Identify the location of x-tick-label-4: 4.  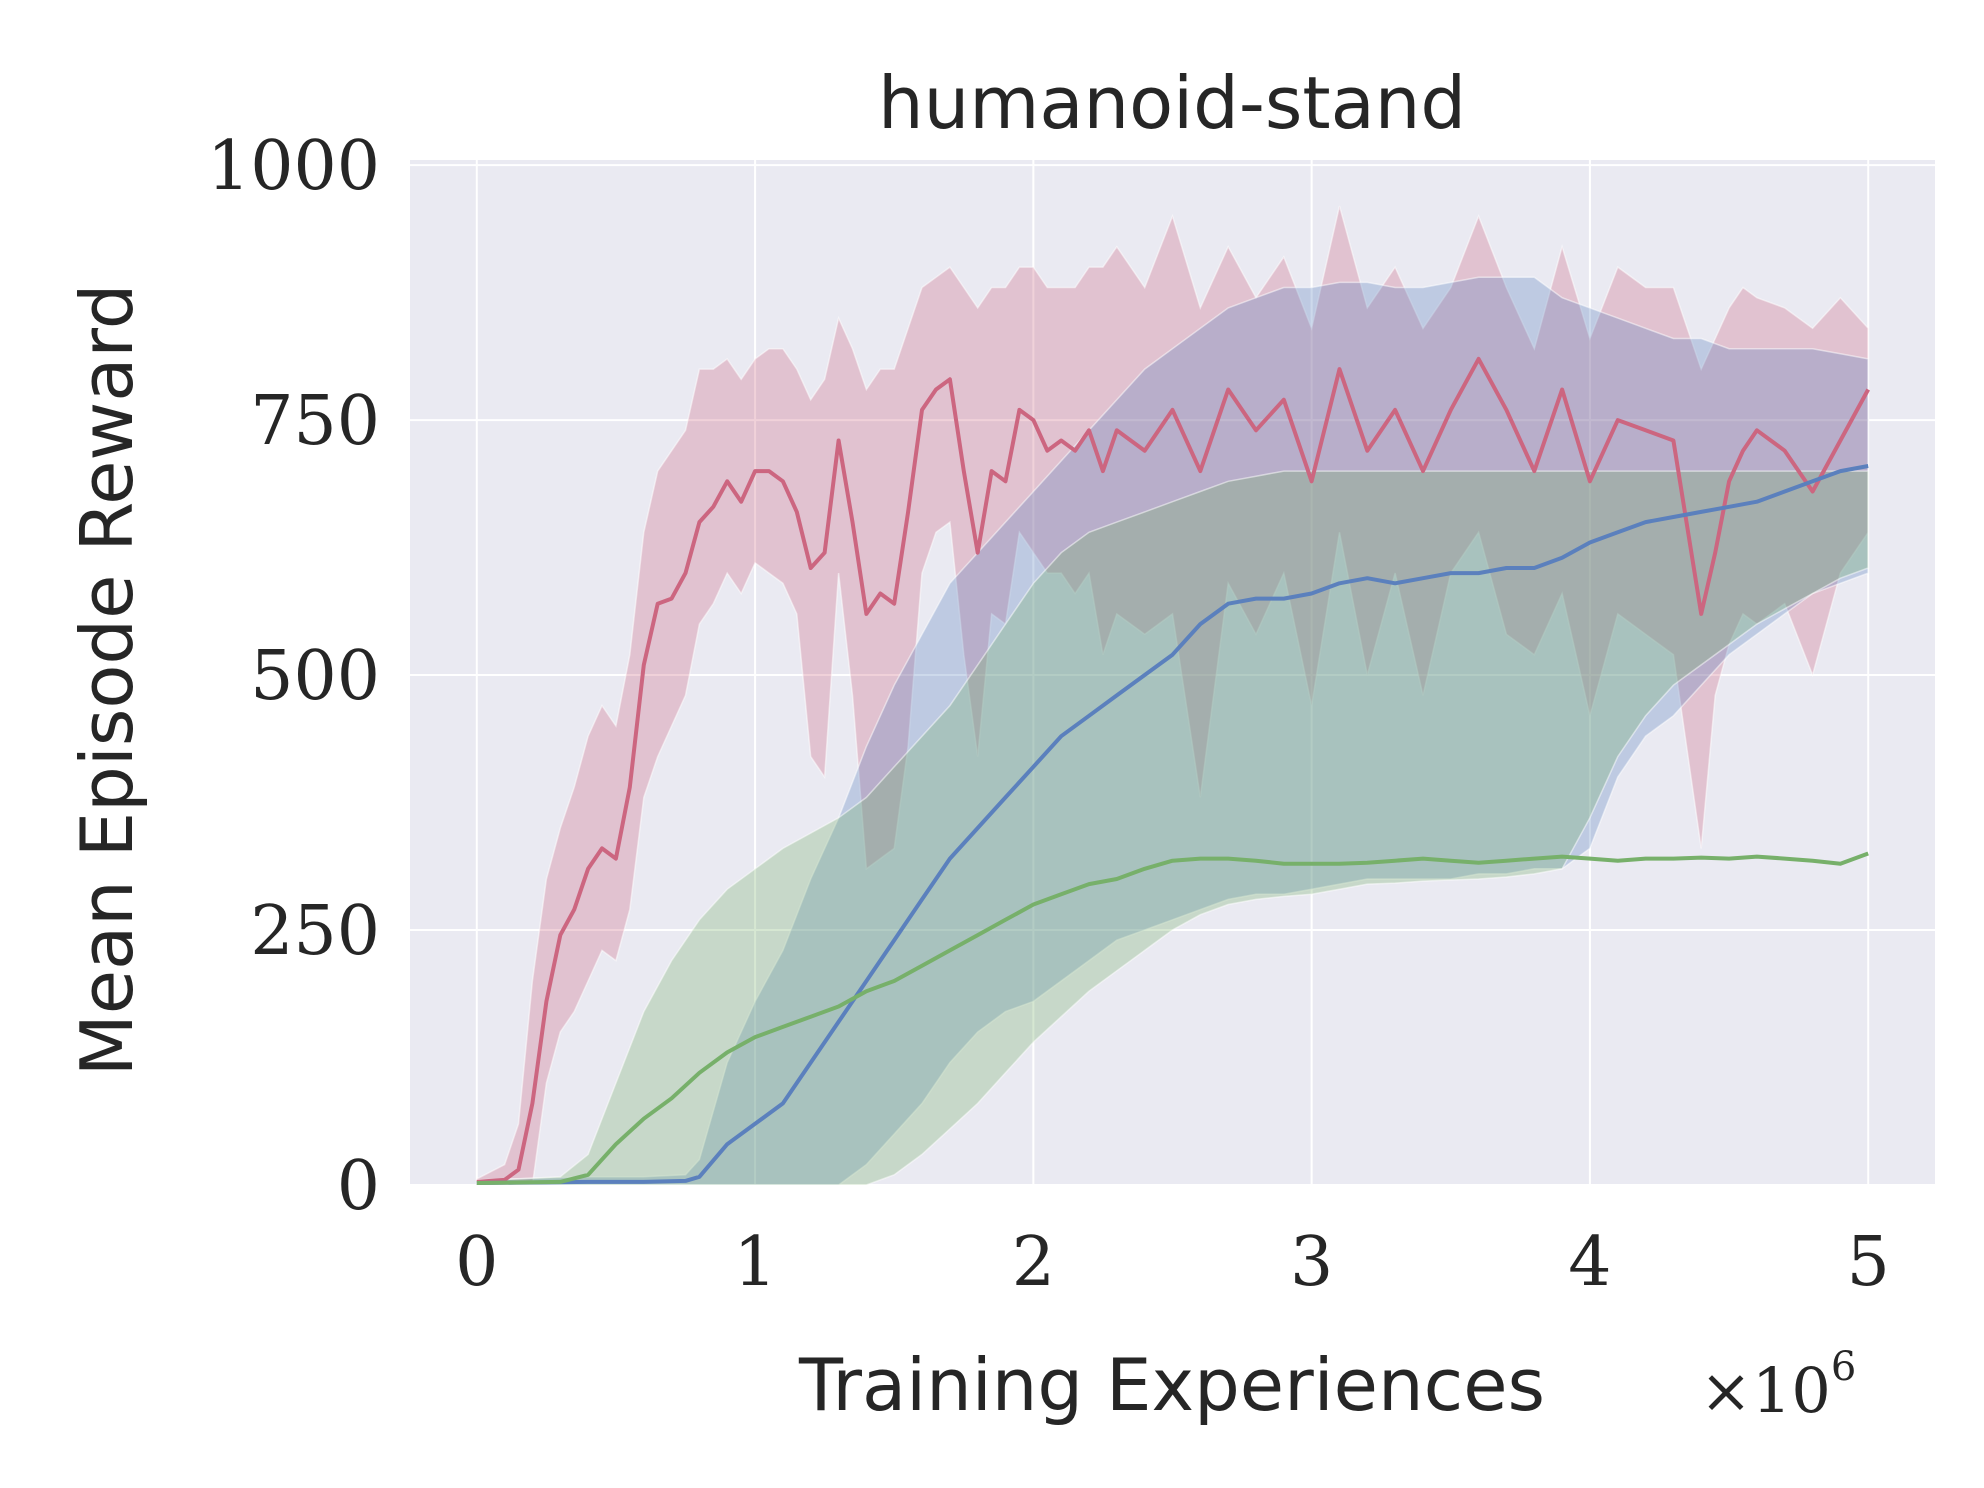
(1589, 1262).